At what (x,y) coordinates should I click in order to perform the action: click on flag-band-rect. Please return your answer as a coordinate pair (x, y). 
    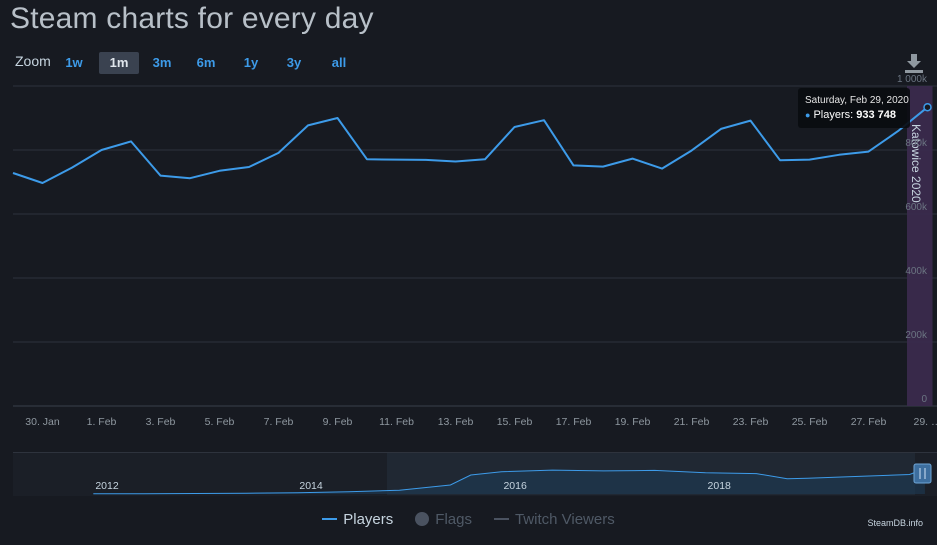
    Looking at the image, I should click on (920, 246).